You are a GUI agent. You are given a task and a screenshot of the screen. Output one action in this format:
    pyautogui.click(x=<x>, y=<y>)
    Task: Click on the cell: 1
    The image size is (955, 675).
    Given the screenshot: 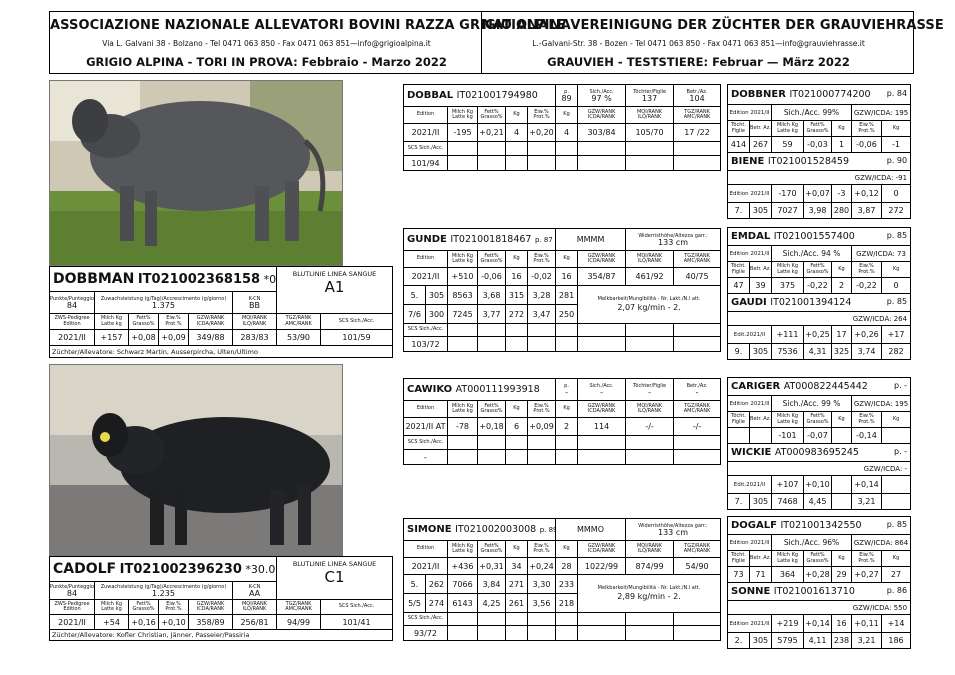 What is the action you would take?
    pyautogui.click(x=841, y=144)
    